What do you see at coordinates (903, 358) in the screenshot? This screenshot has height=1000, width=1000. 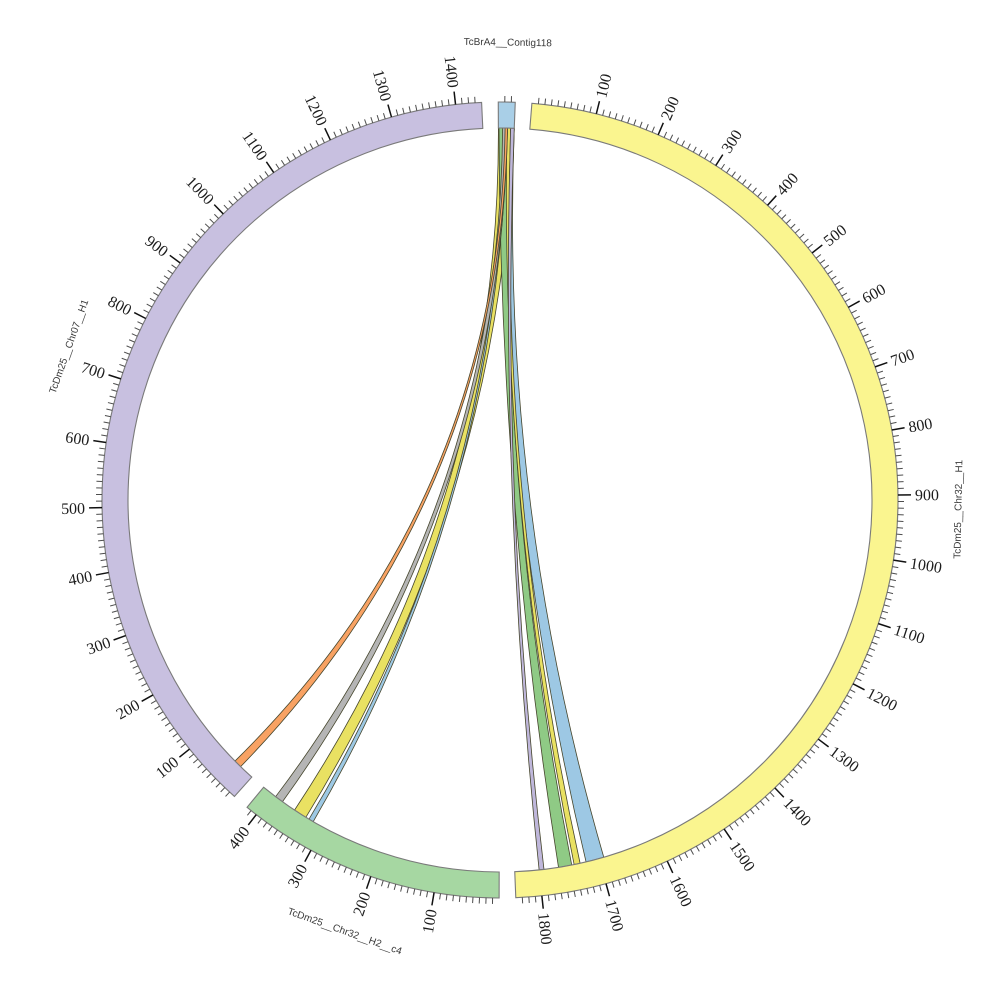 I see `tick-label-chr32h1-700: 700` at bounding box center [903, 358].